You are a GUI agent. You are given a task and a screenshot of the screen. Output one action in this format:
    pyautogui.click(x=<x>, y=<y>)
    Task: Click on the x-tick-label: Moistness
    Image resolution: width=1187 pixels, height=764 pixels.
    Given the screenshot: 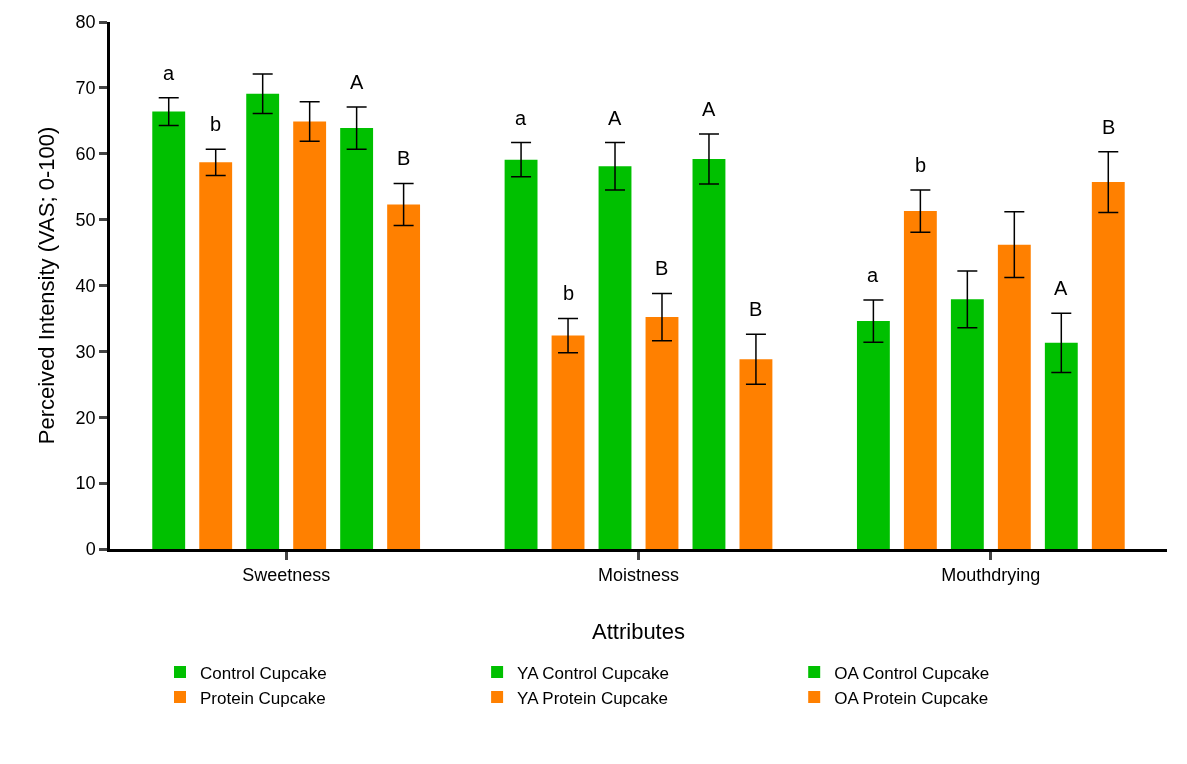 What is the action you would take?
    pyautogui.click(x=638, y=575)
    